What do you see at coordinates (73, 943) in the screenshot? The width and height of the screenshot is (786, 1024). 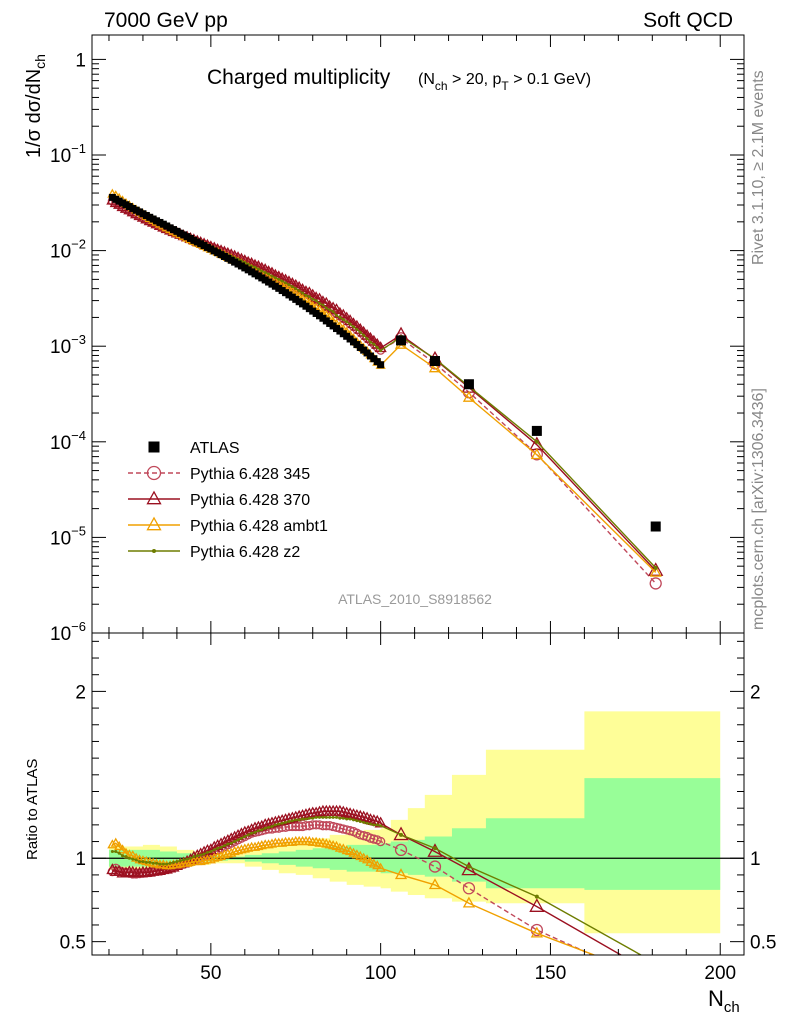 I see `ratio-y-tick-label: 0.5` at bounding box center [73, 943].